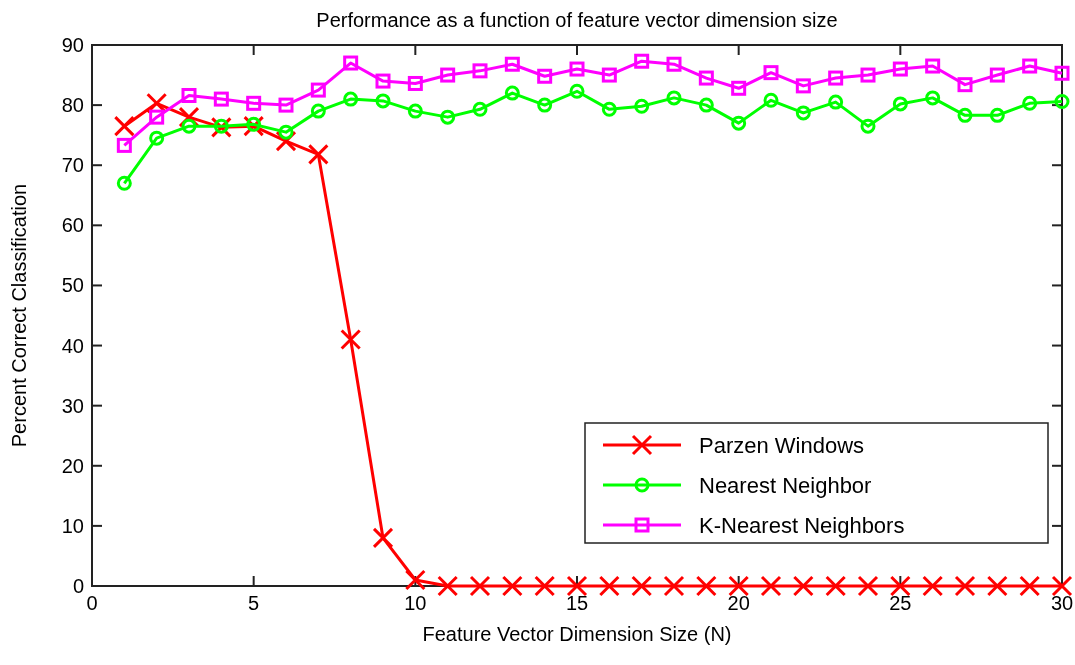 The height and width of the screenshot is (665, 1075). I want to click on y-tick-label: 30, so click(72, 405).